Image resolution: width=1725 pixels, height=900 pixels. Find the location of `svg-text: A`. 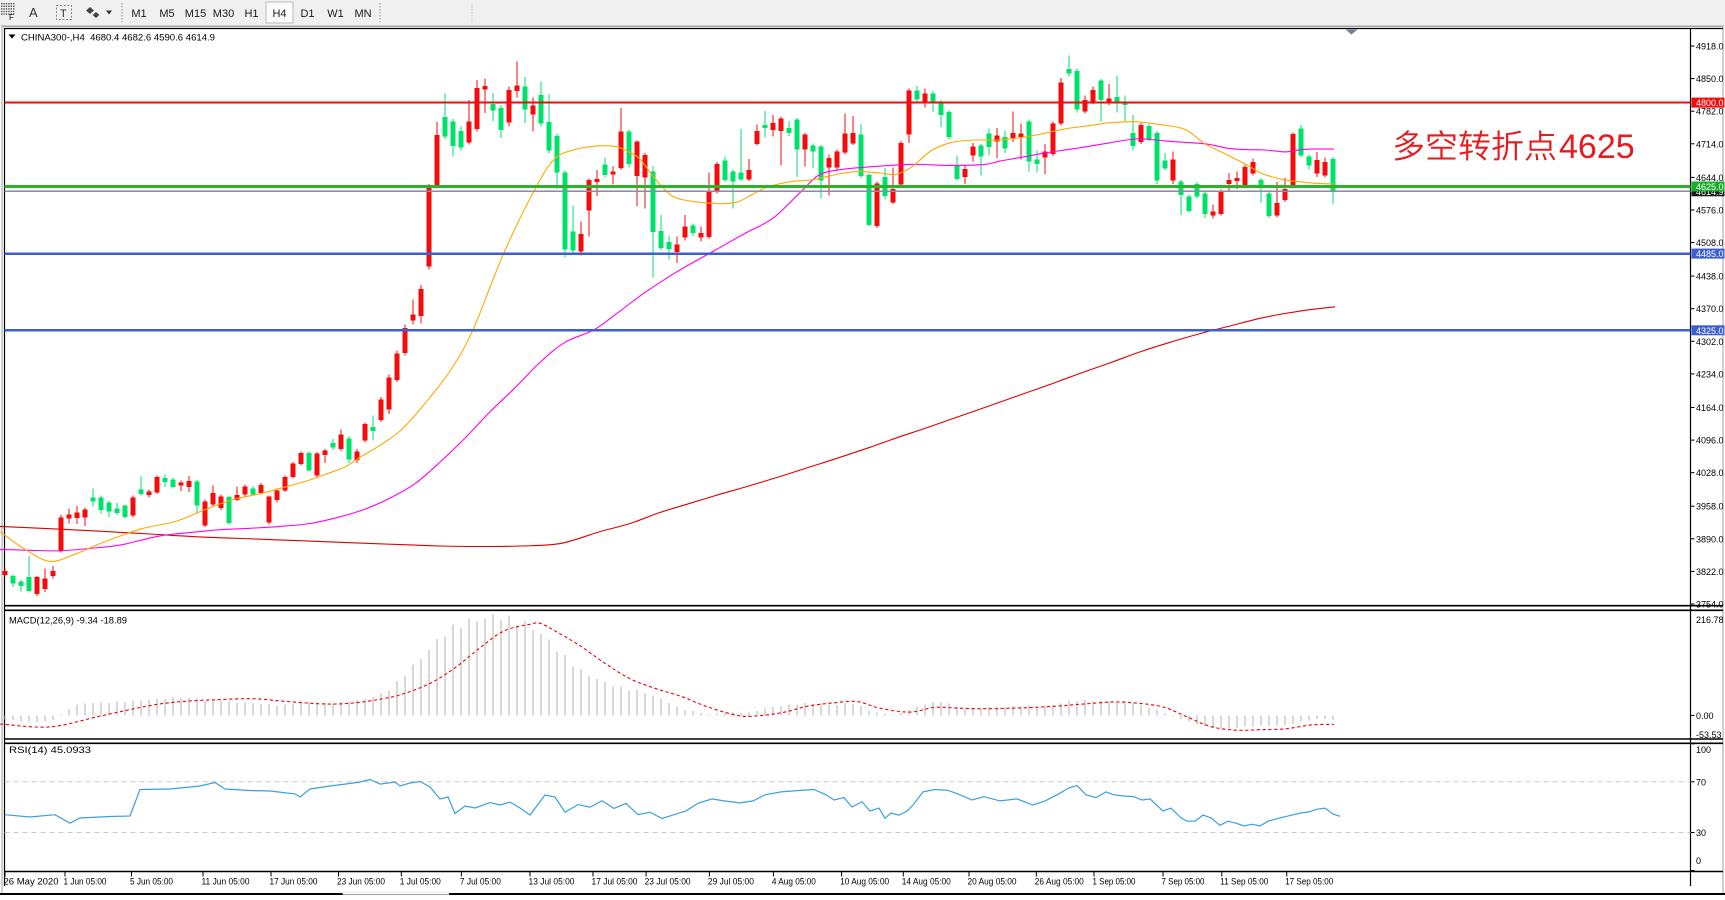

svg-text: A is located at coordinates (33, 12).